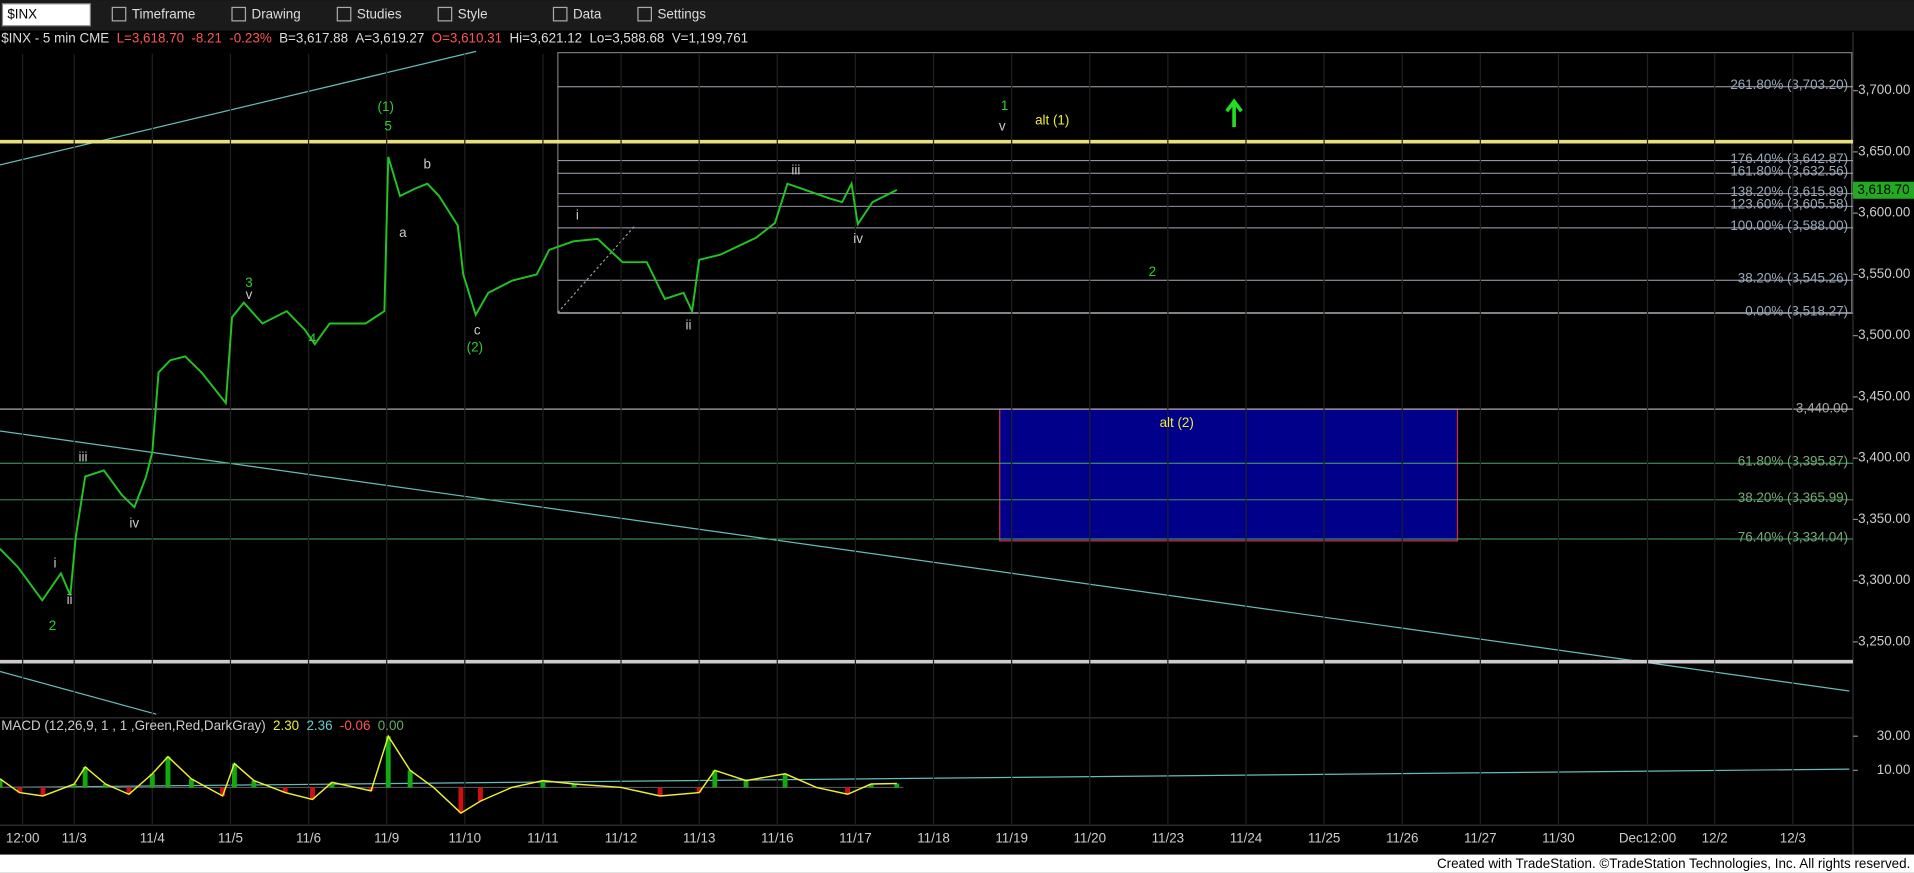  Describe the element at coordinates (150, 38) in the screenshot. I see `quote-field: L=3,618.70` at that location.